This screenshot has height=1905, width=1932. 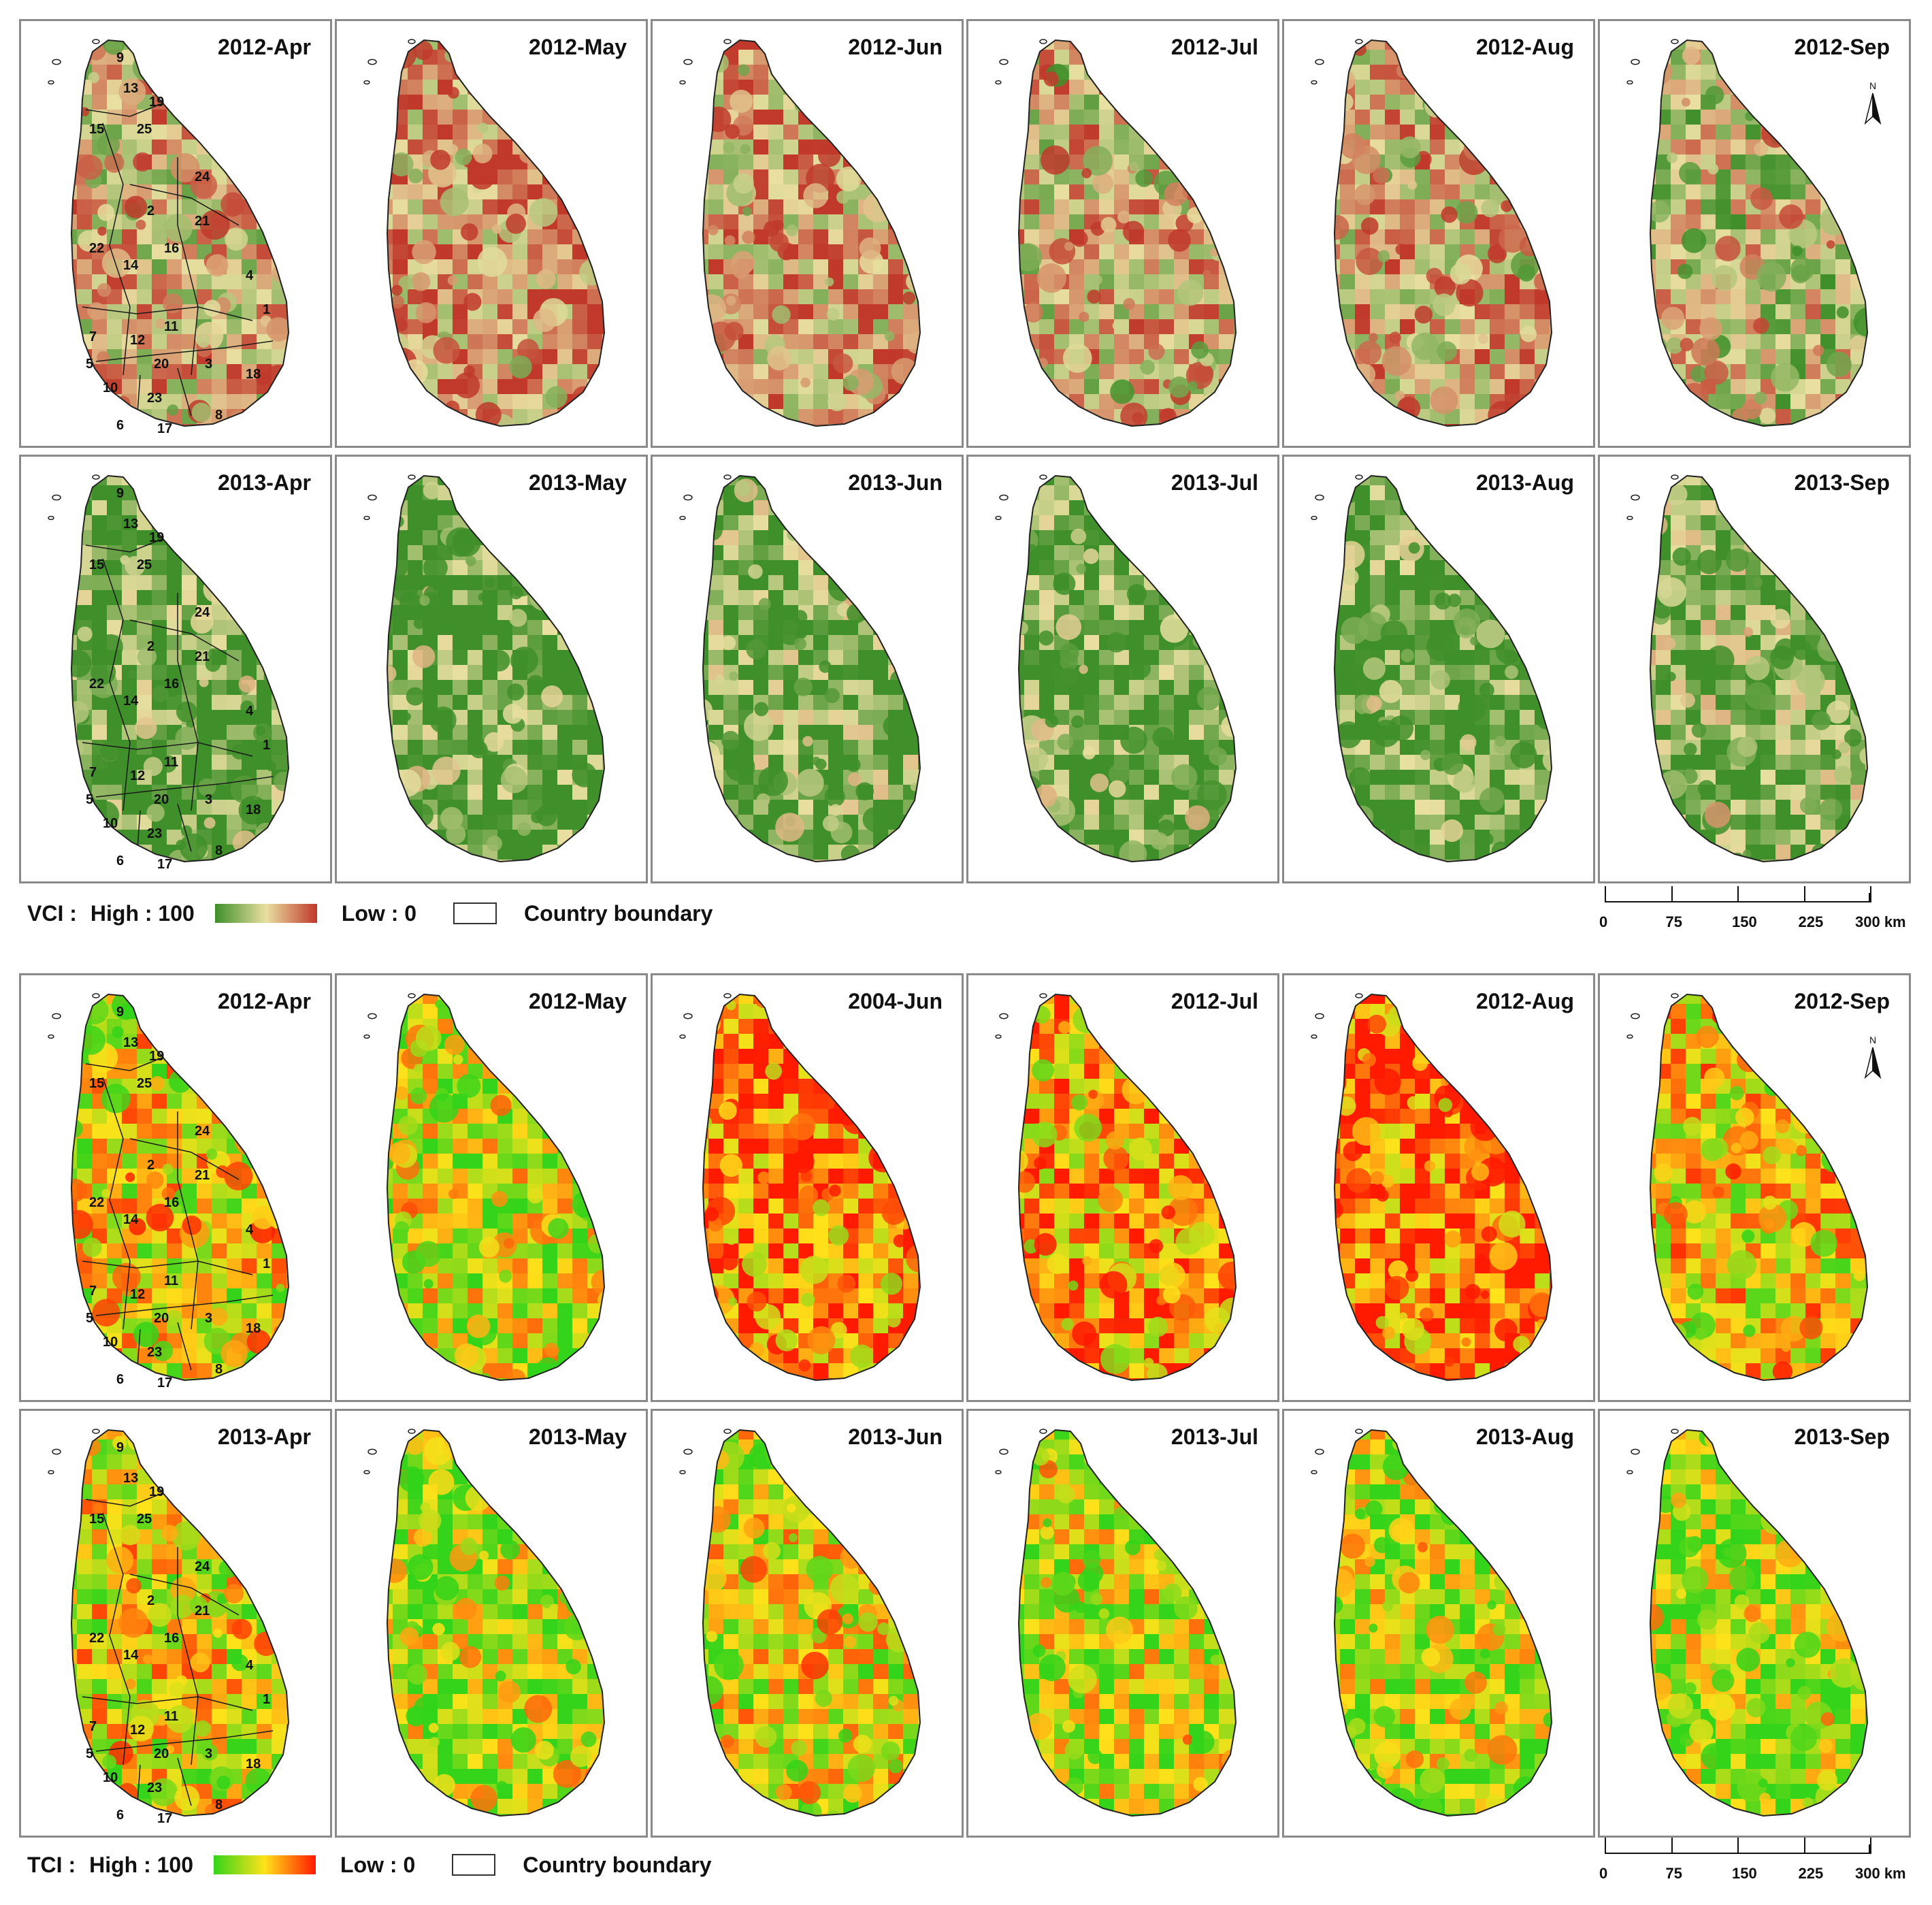 What do you see at coordinates (1754, 669) in the screenshot?
I see `vci-panel-2013-sep: 2013-Sep` at bounding box center [1754, 669].